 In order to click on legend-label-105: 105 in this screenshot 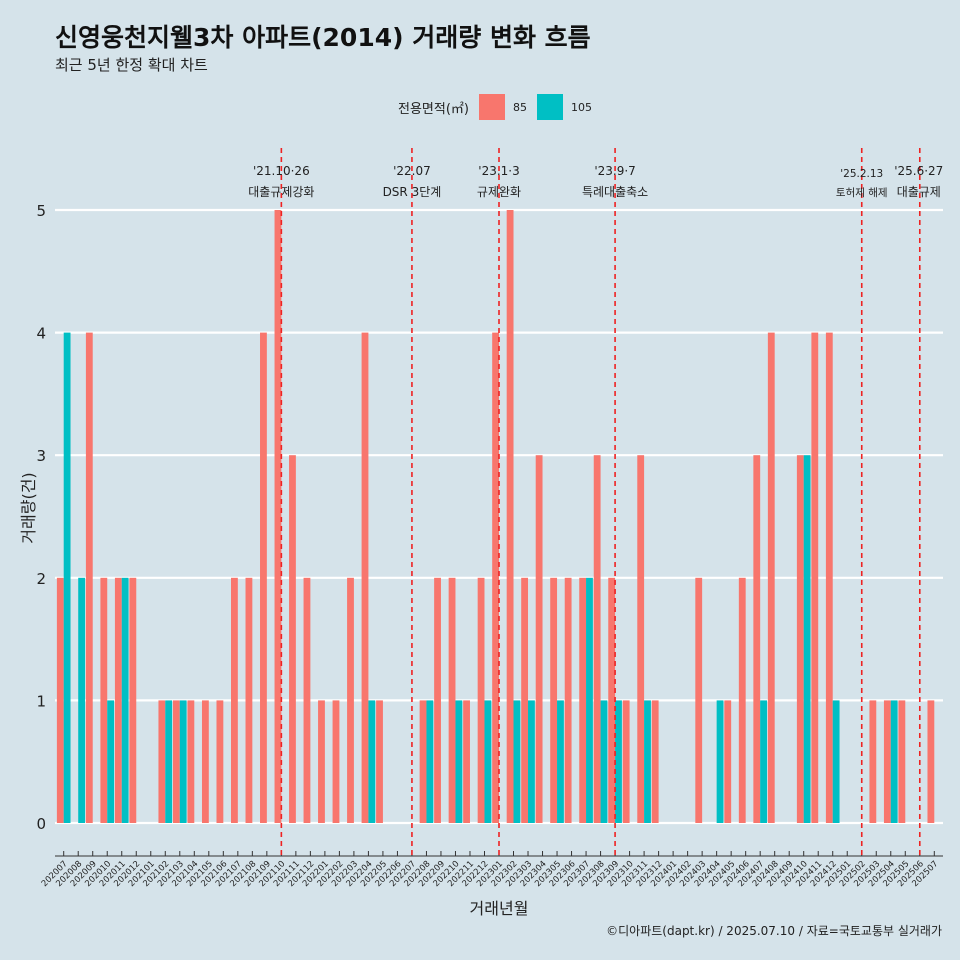, I will do `click(581, 107)`.